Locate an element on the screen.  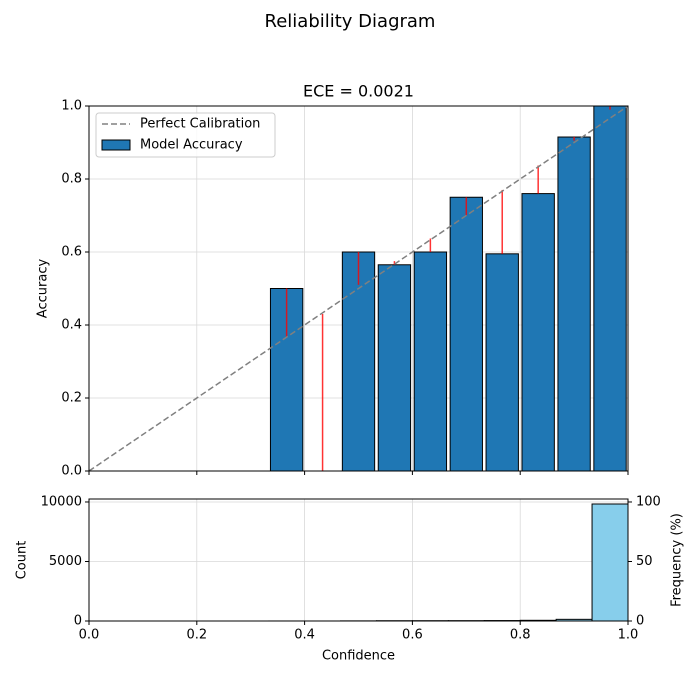
y2-tick-label: 100 is located at coordinates (648, 501).